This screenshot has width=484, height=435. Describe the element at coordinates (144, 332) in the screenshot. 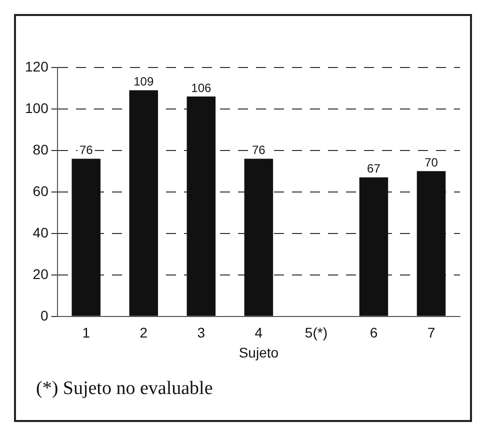

I see `x-tick-label: 2` at that location.